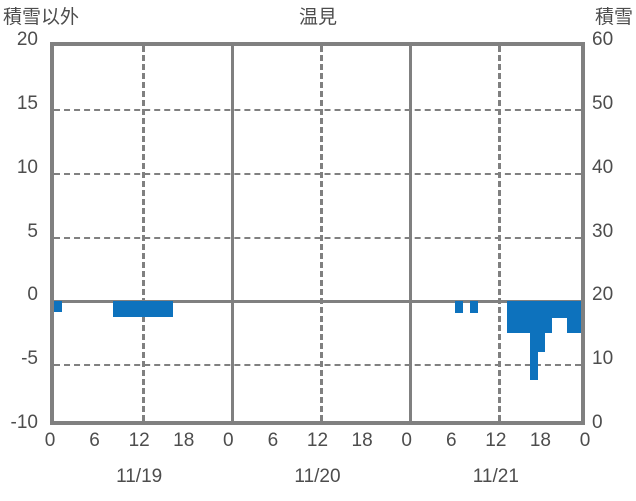  What do you see at coordinates (41, 17) in the screenshot?
I see `left-axis-title: 積雪以外` at bounding box center [41, 17].